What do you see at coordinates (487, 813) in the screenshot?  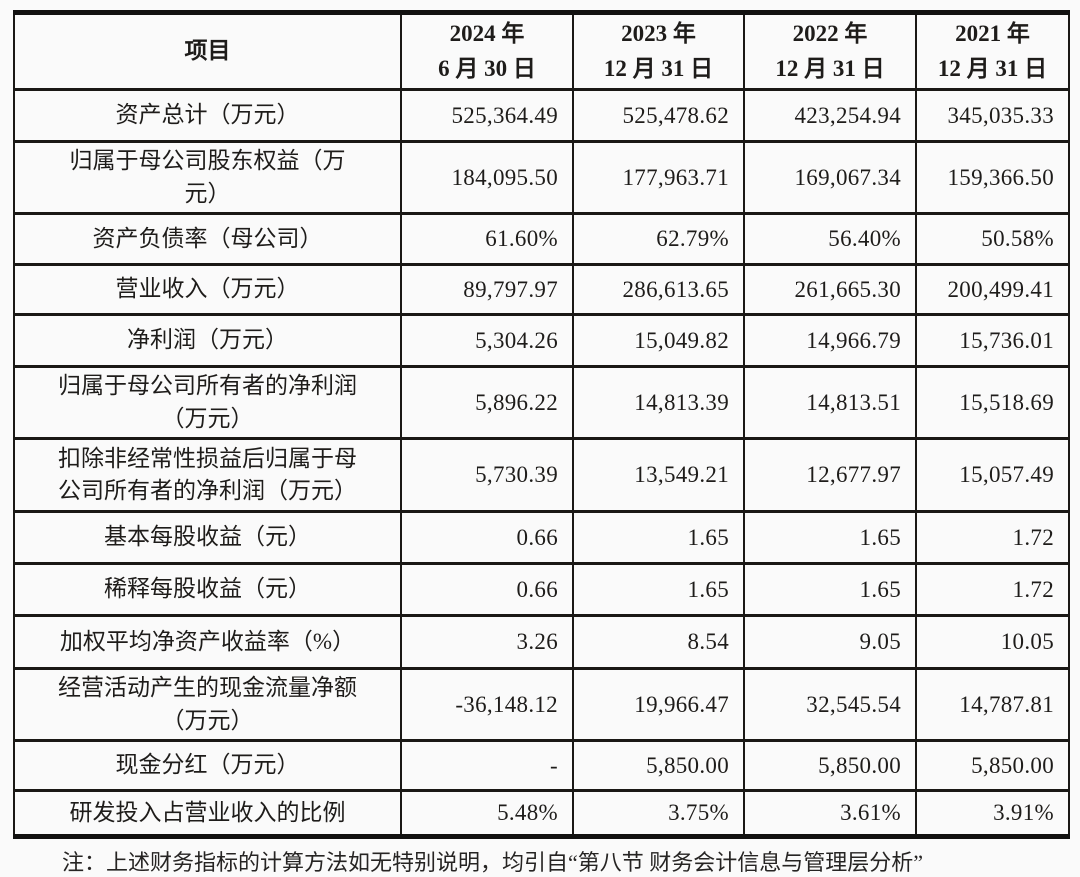 I see `value-cell: 5.48%` at bounding box center [487, 813].